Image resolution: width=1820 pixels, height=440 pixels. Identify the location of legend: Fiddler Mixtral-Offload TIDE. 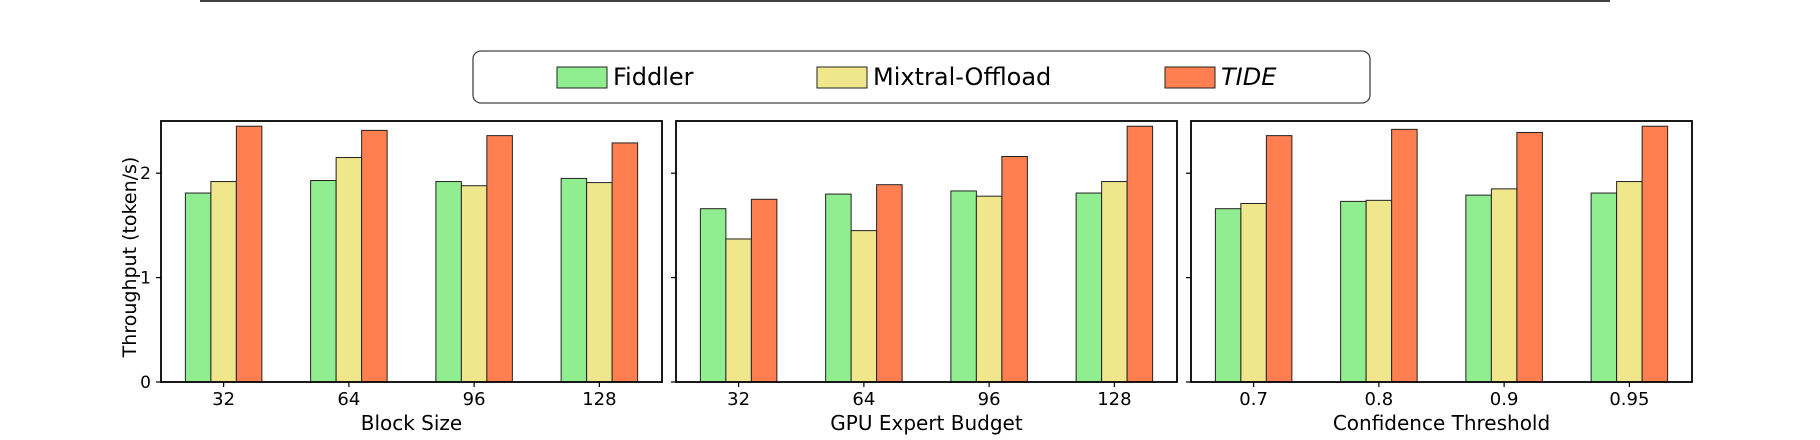
(916, 77).